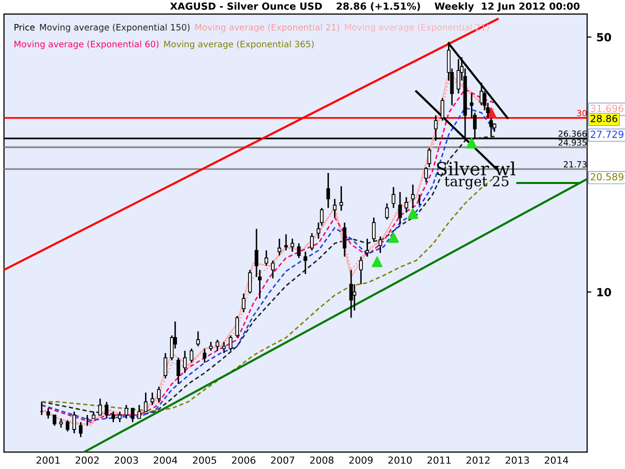 The image size is (625, 469). I want to click on text: Moving average (Exponential 150), so click(115, 28).